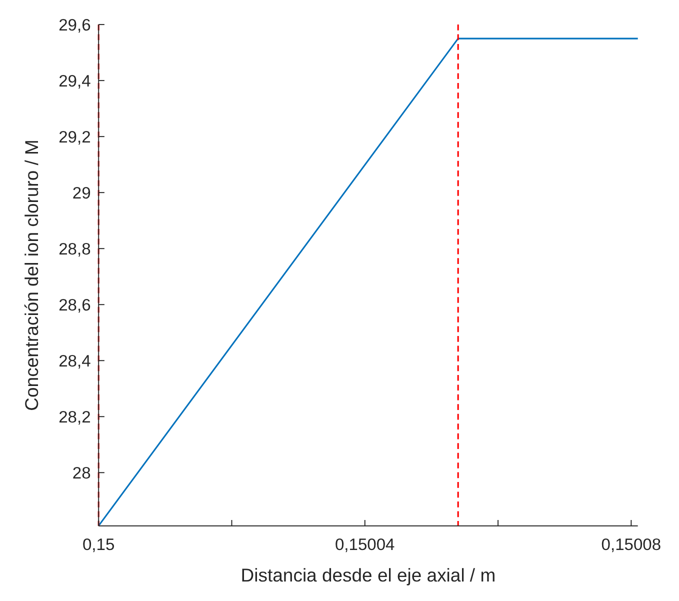  What do you see at coordinates (74, 416) in the screenshot?
I see `y-tick-label: 28,2` at bounding box center [74, 416].